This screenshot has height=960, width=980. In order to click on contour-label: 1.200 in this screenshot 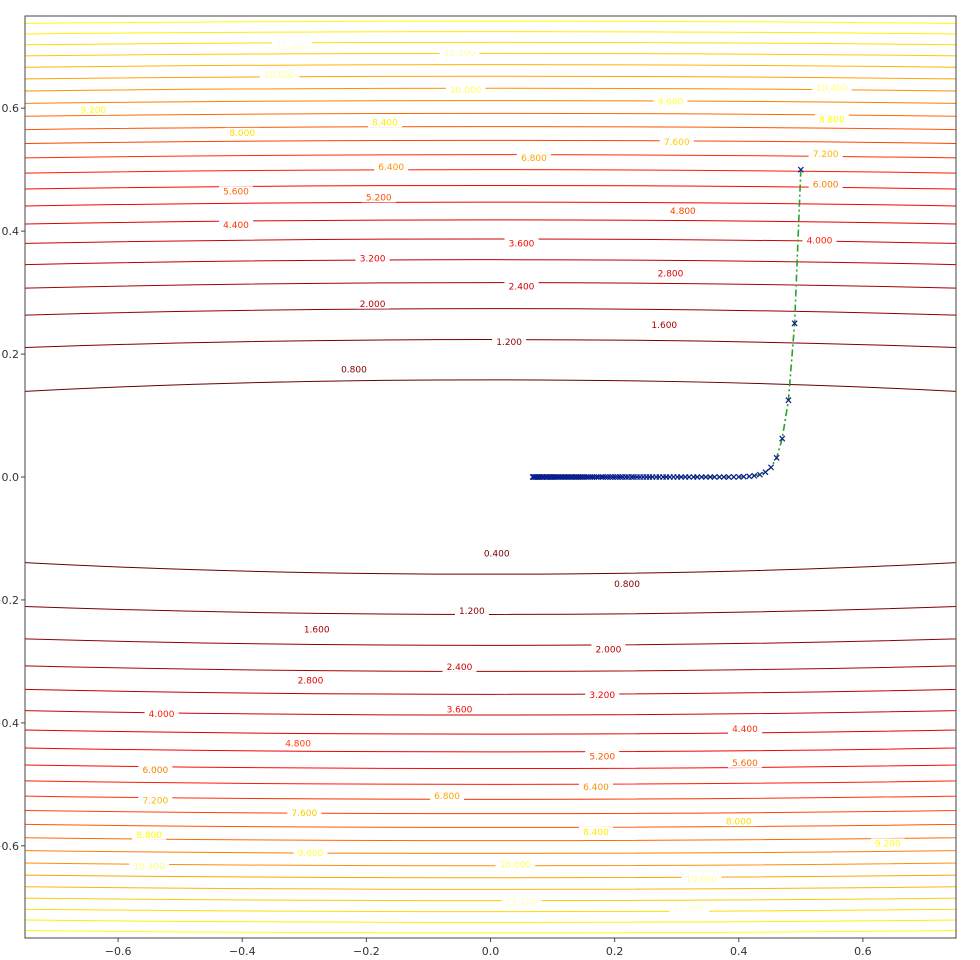, I will do `click(509, 343)`.